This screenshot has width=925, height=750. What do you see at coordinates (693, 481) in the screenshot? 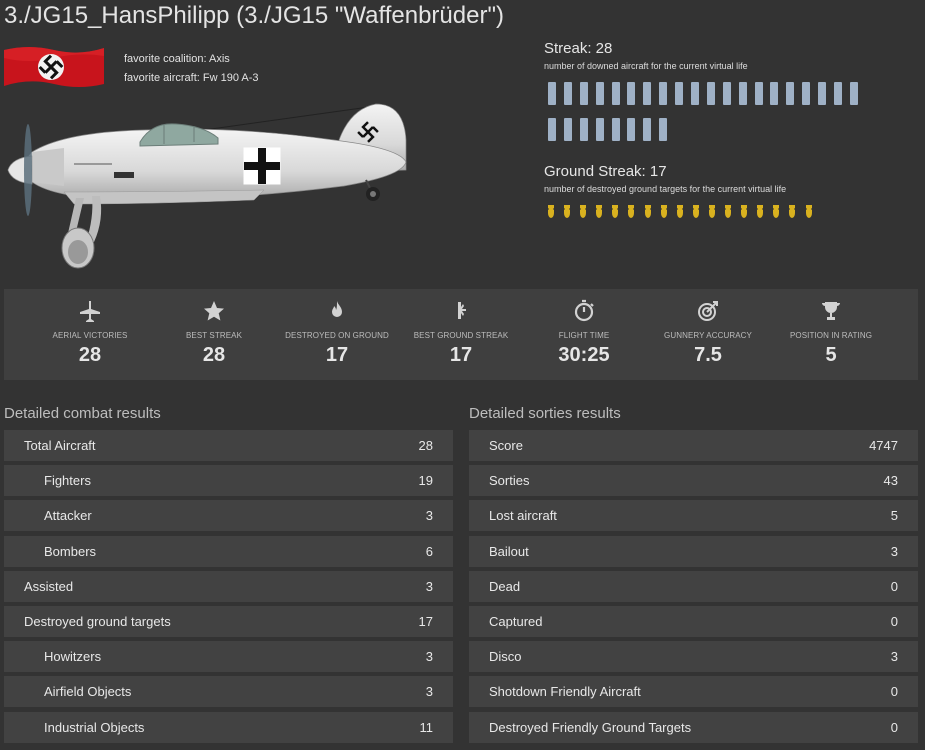
I see `table-row: Sorties 43` at bounding box center [693, 481].